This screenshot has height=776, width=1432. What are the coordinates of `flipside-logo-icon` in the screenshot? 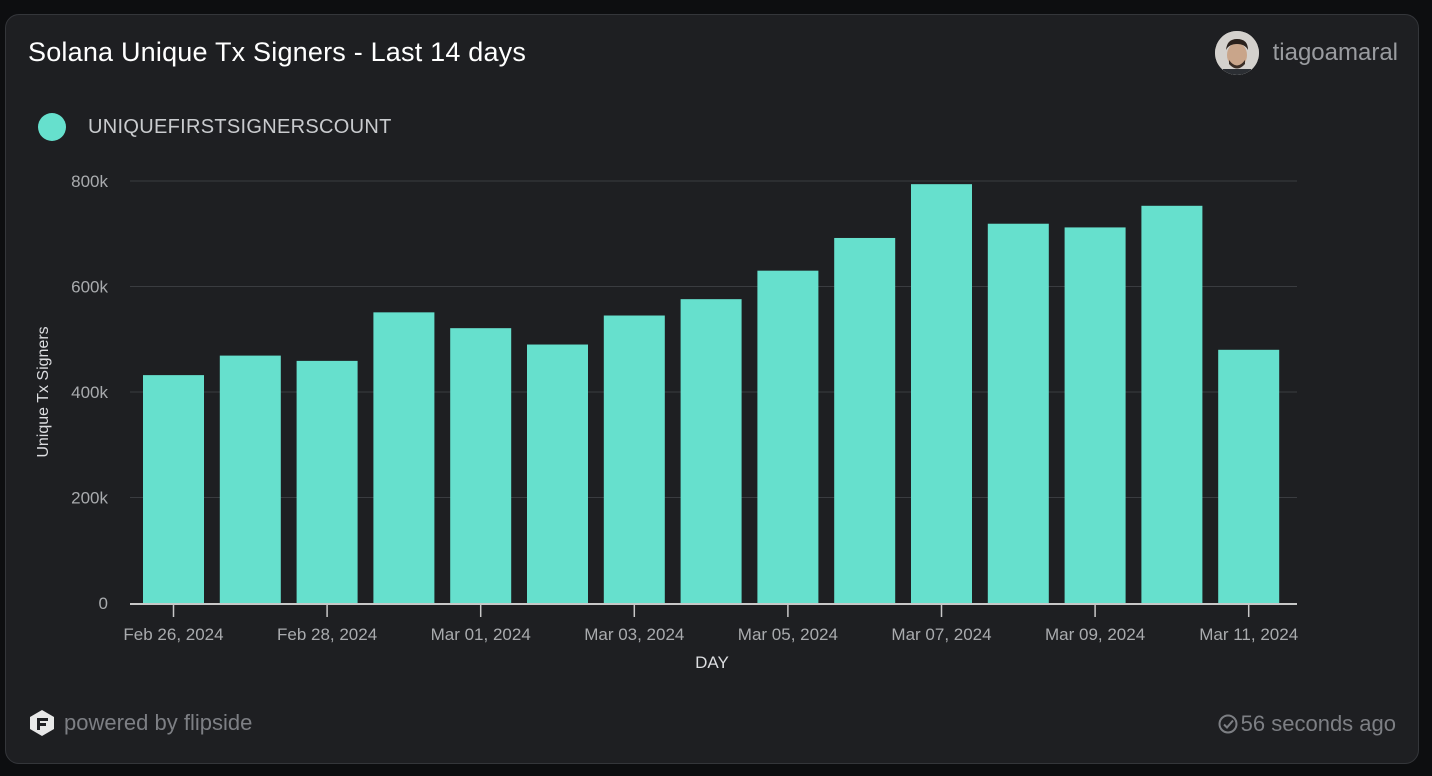 It's located at (42, 723).